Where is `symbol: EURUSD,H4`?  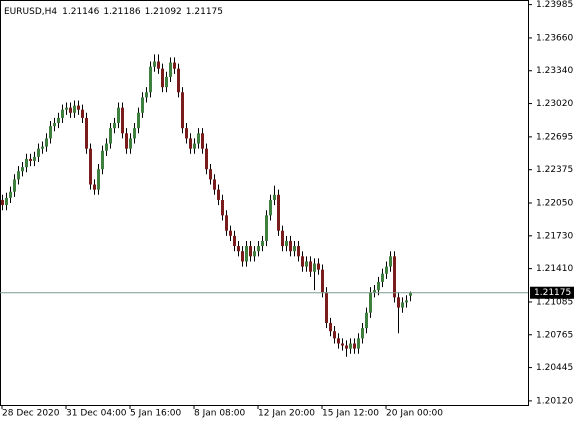
symbol: EURUSD,H4 is located at coordinates (30, 12).